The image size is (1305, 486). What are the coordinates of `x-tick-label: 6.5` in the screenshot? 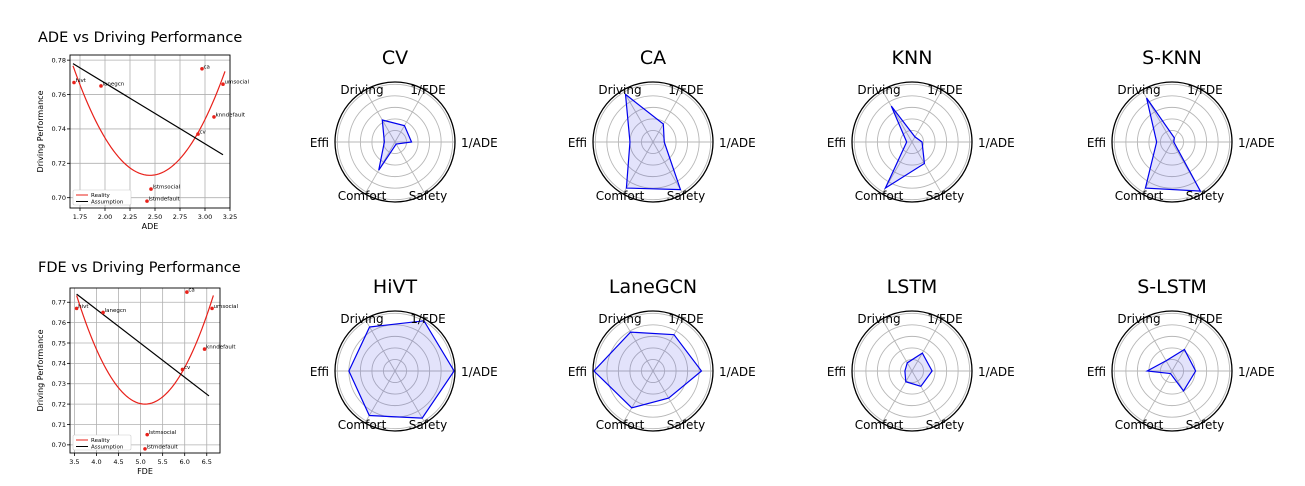 It's located at (207, 462).